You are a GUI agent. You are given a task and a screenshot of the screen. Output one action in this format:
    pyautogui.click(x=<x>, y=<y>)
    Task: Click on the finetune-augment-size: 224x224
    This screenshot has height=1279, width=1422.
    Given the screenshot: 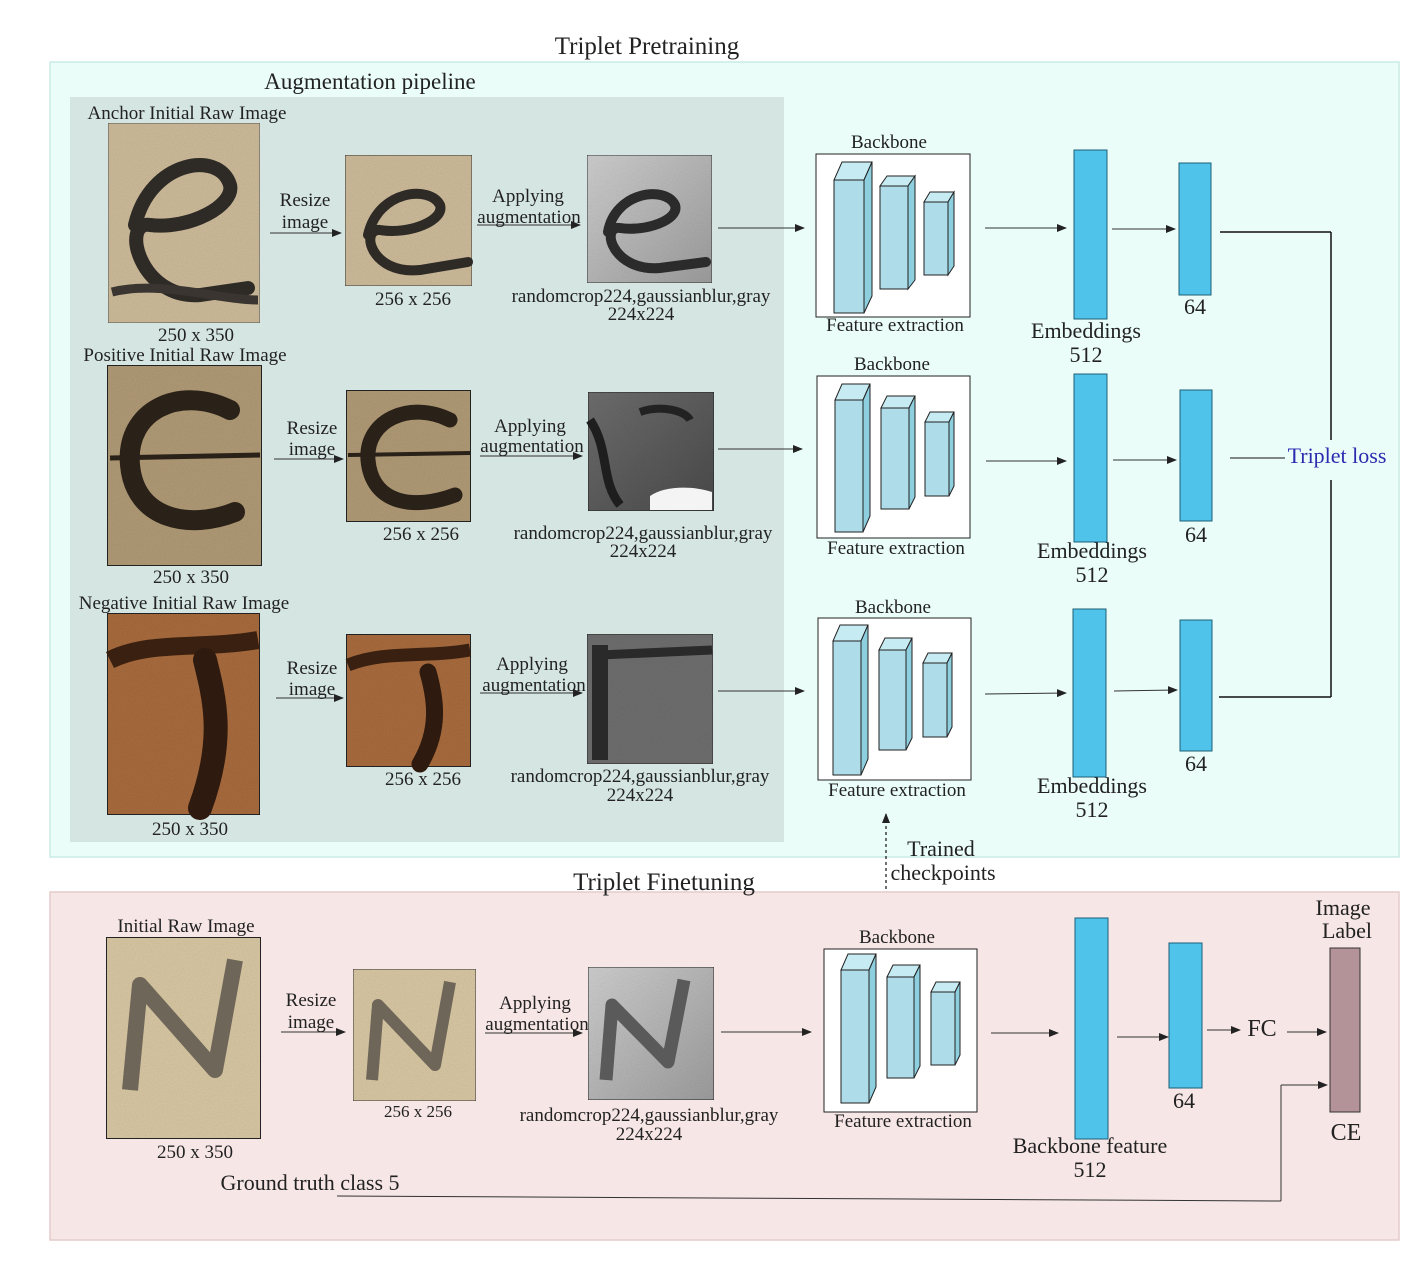 What is the action you would take?
    pyautogui.click(x=649, y=1134)
    